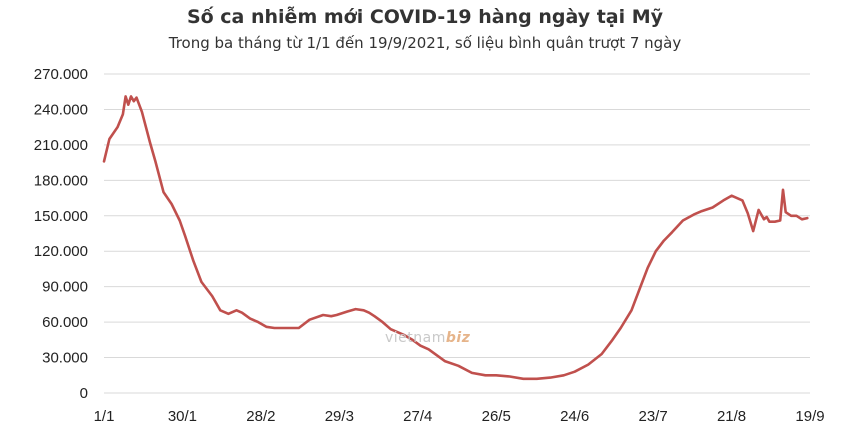 Image resolution: width=850 pixels, height=436 pixels. Describe the element at coordinates (61, 74) in the screenshot. I see `y-tick-label: 270.000` at that location.